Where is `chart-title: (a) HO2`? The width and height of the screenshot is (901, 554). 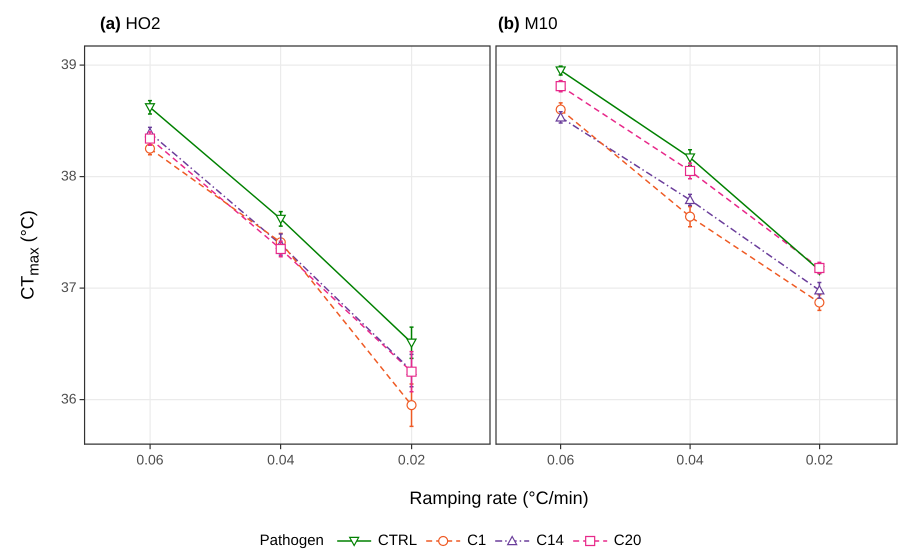
chart-title: (a) HO2 is located at coordinates (130, 23).